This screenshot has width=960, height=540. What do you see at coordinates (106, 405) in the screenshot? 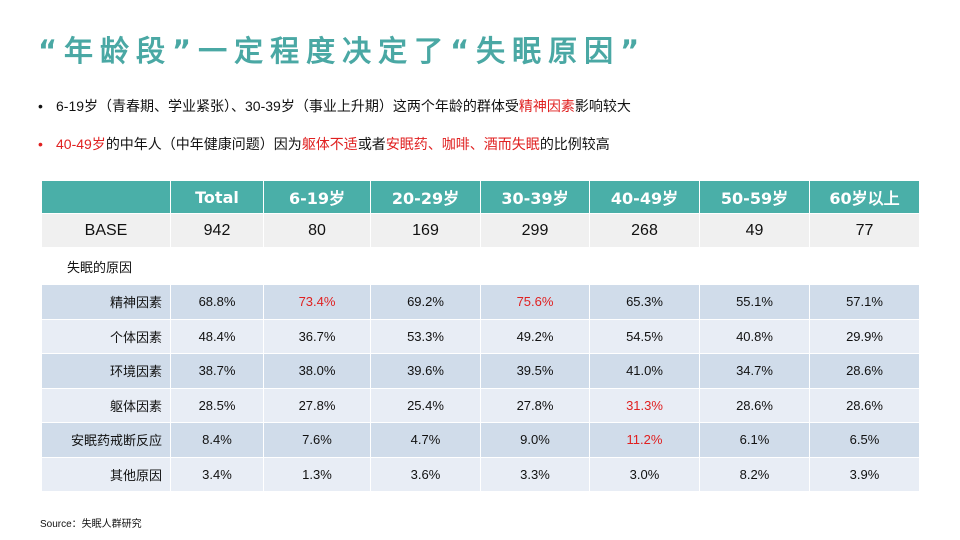
I see `row-label: 躯体因素` at bounding box center [106, 405].